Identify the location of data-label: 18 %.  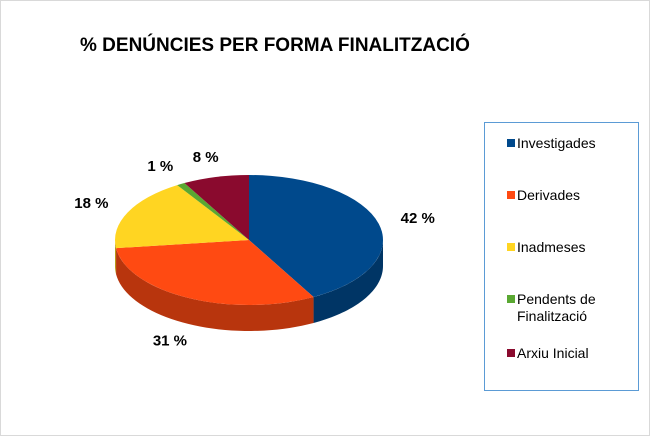
(91, 203).